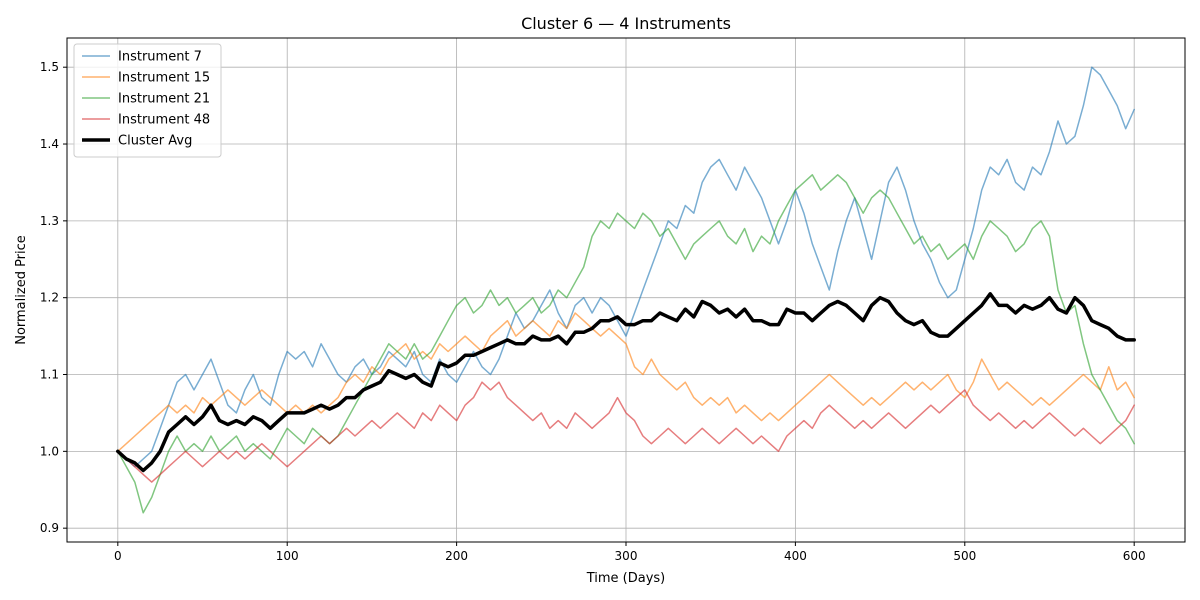 This screenshot has width=1200, height=600. Describe the element at coordinates (49, 67) in the screenshot. I see `y-tick-label: 1.5` at that location.